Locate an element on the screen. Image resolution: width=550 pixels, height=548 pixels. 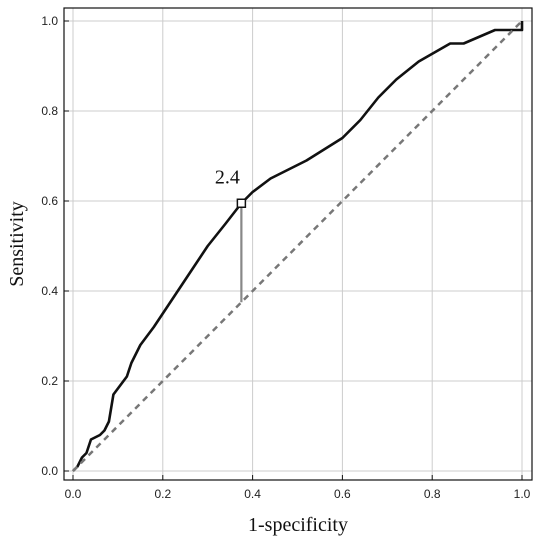
y-tick-label: 1.0 is located at coordinates (49, 21).